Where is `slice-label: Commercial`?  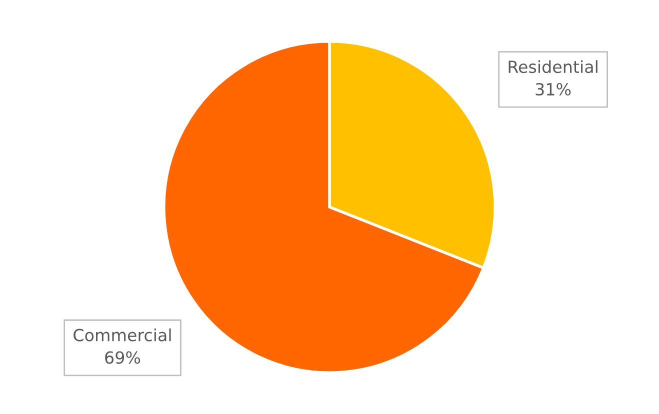
slice-label: Commercial is located at coordinates (122, 335).